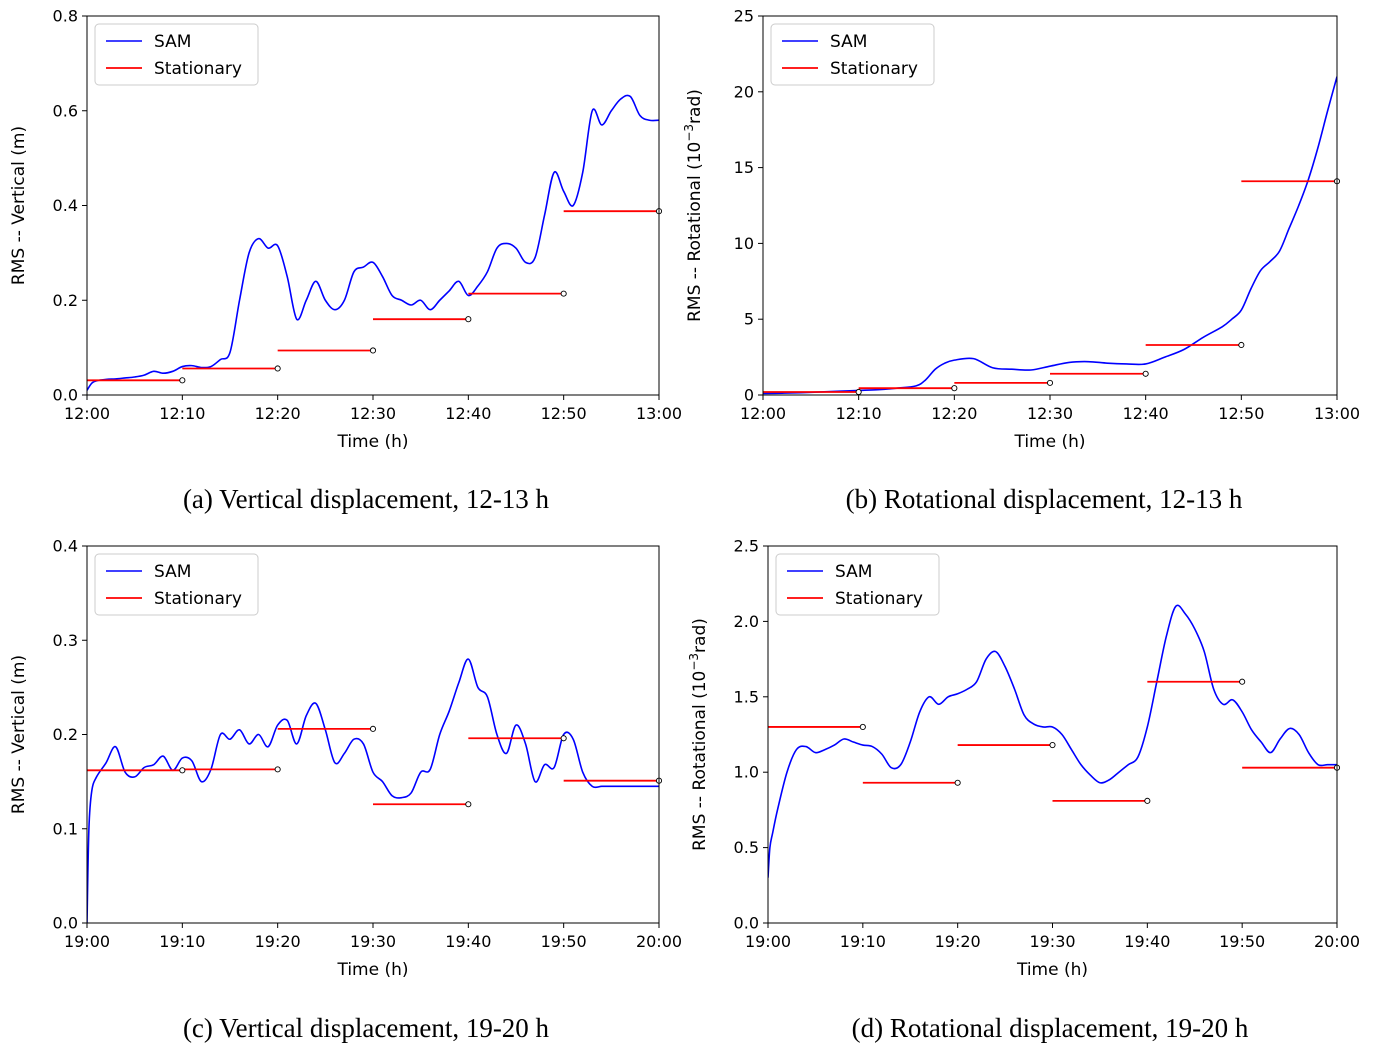 This screenshot has height=1048, width=1382. I want to click on x-tick-label: 19:30, so click(1052, 941).